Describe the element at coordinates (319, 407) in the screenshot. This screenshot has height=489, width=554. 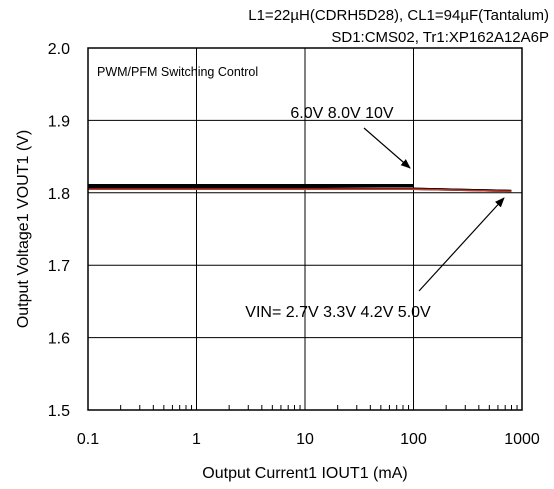
I see `minor-ticks` at that location.